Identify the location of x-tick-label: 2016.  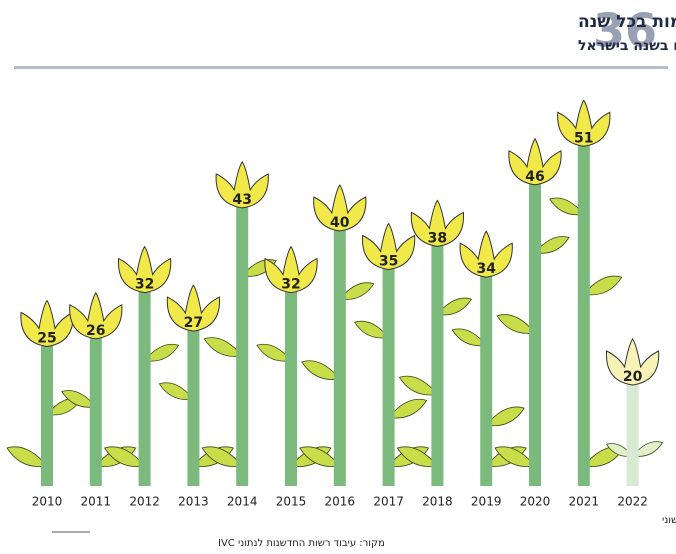
(340, 502).